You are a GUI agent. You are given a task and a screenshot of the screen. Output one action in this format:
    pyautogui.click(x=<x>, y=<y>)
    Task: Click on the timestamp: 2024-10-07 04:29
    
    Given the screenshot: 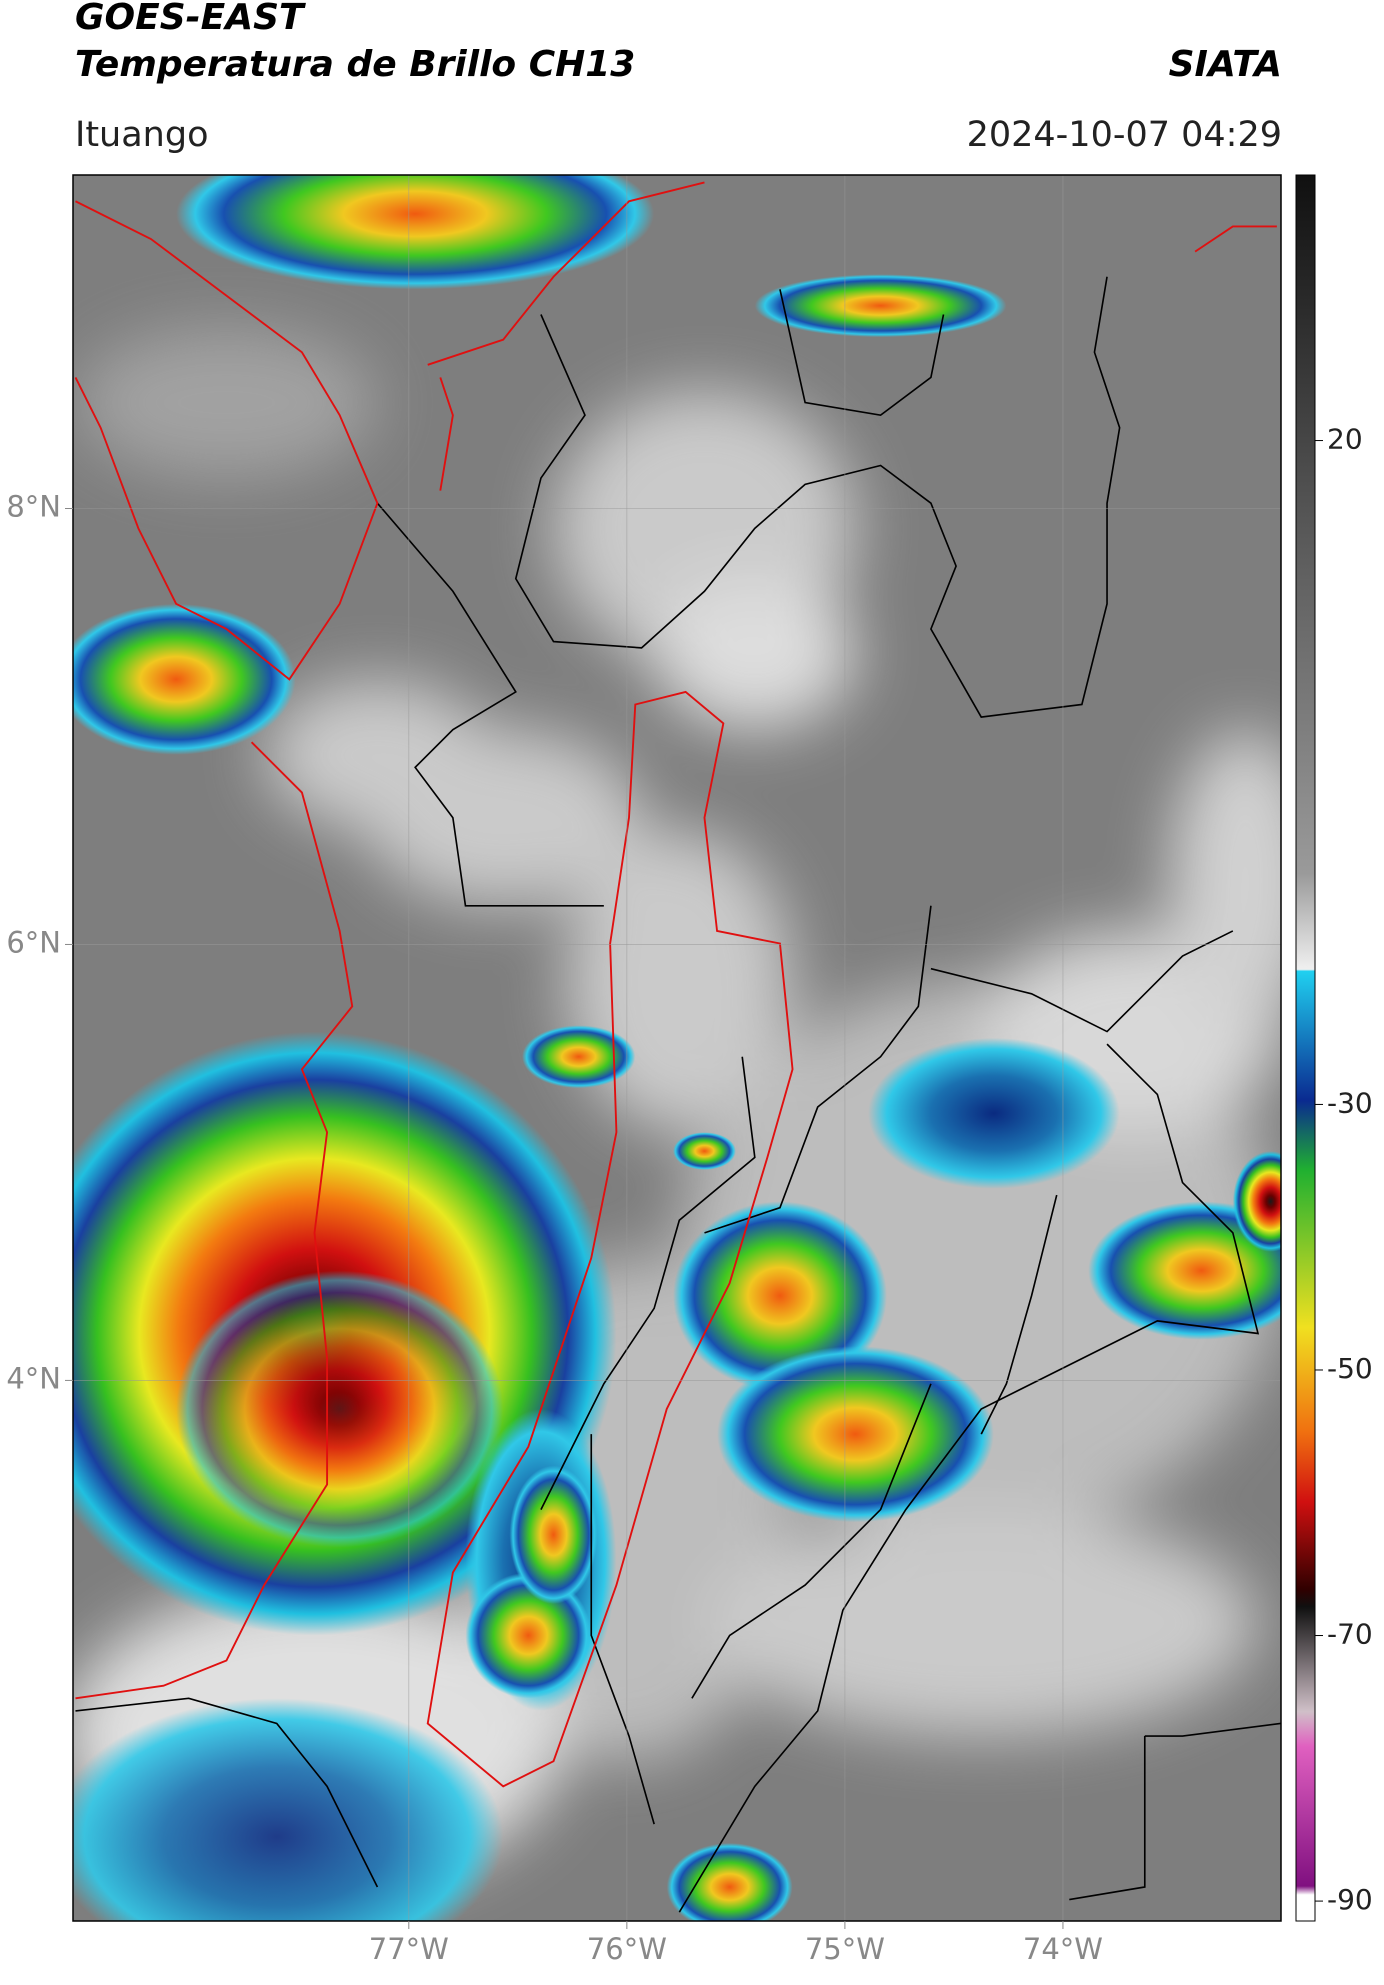 What is the action you would take?
    pyautogui.click(x=1124, y=135)
    